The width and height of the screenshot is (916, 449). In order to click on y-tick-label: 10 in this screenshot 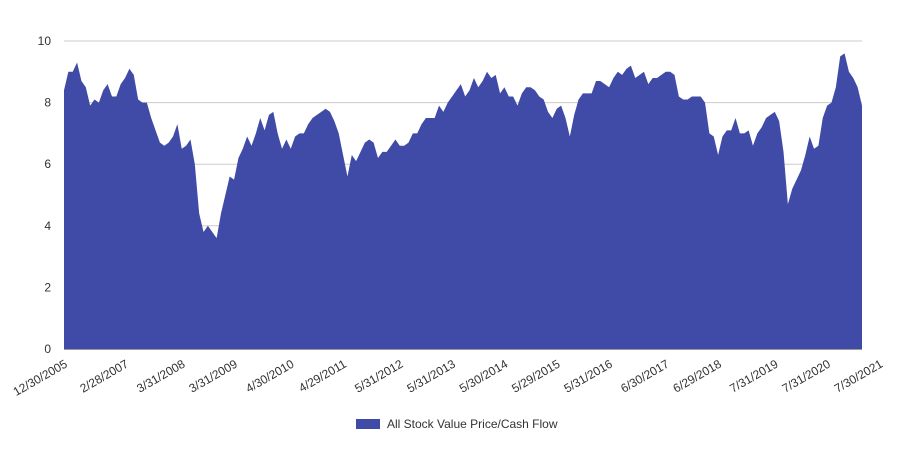, I will do `click(45, 41)`.